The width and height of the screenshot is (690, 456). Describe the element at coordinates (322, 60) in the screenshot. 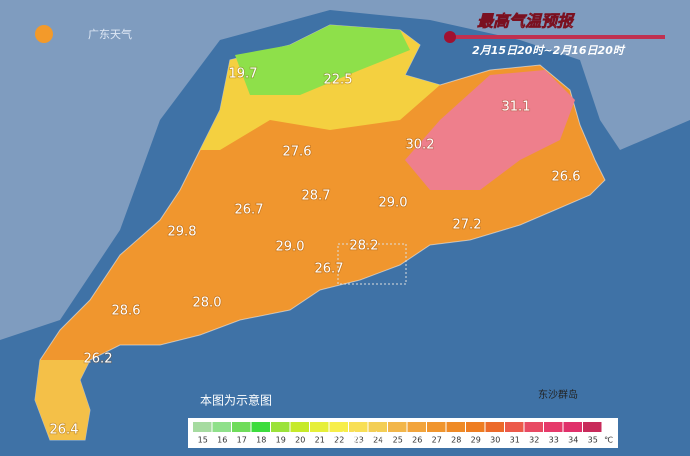

I see `north-cold` at that location.